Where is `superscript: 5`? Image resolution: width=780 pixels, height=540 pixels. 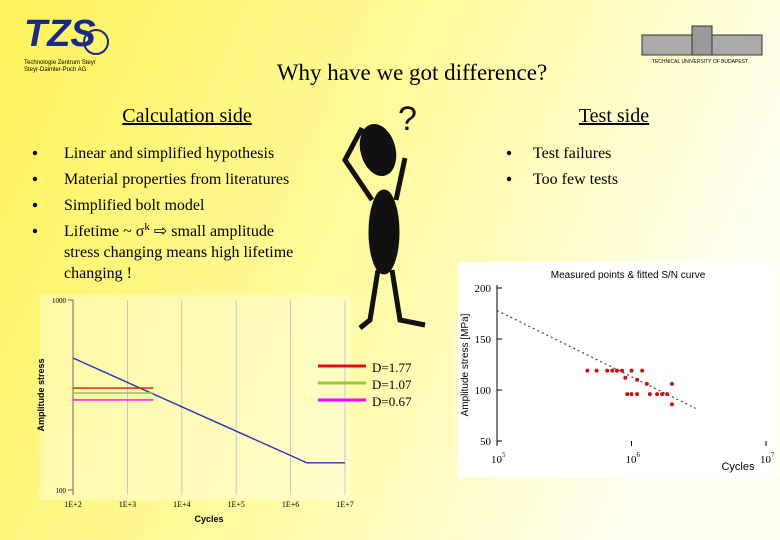
superscript: 5 is located at coordinates (504, 455).